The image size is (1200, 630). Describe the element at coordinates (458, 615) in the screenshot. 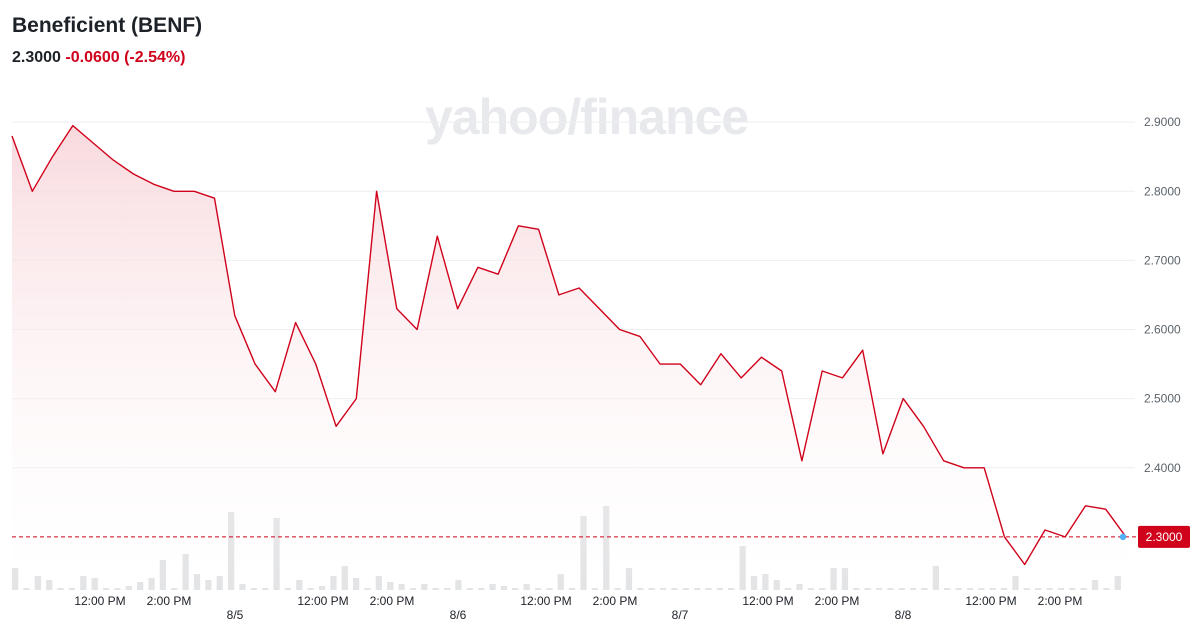

I see `date-label: 8/6` at that location.